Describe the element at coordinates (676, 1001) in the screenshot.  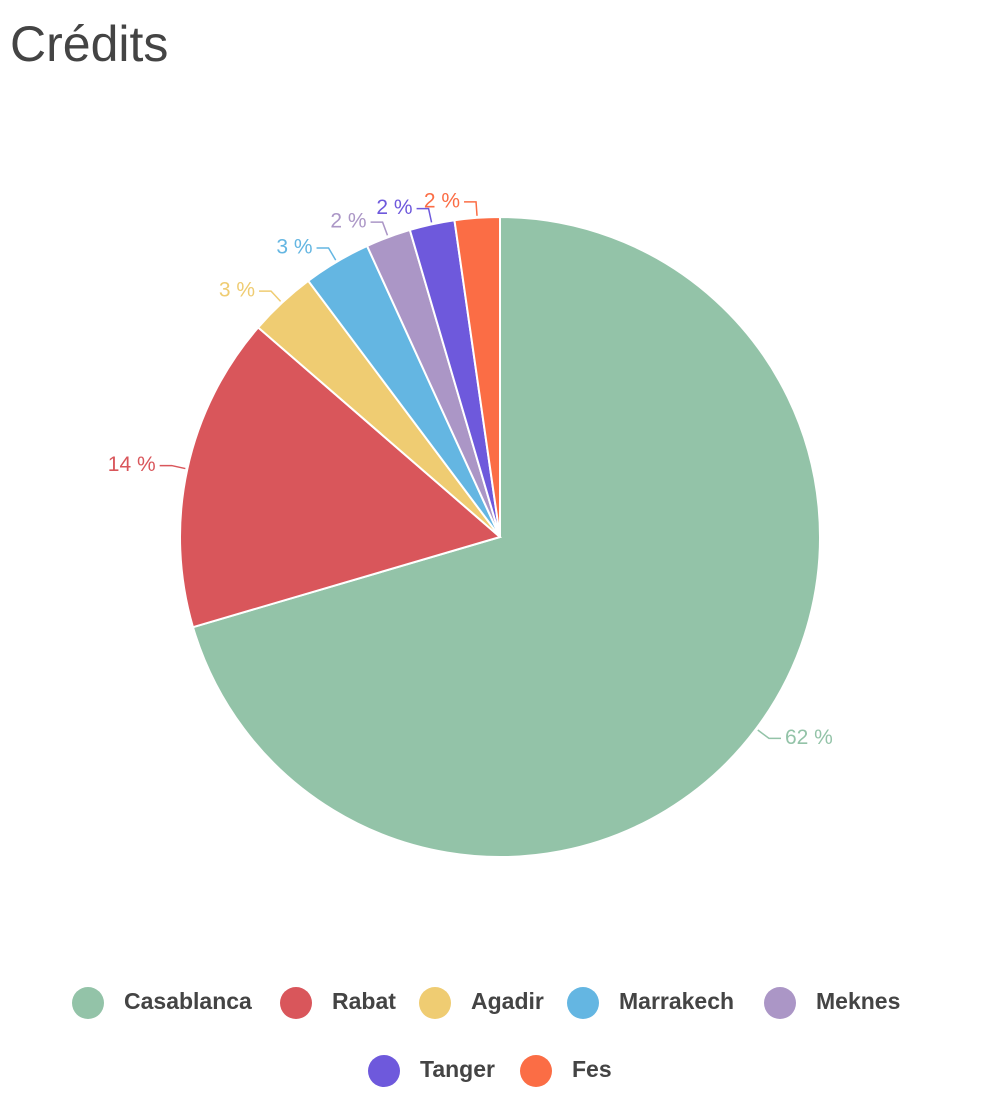
I see `legend-label: Marrakech` at that location.